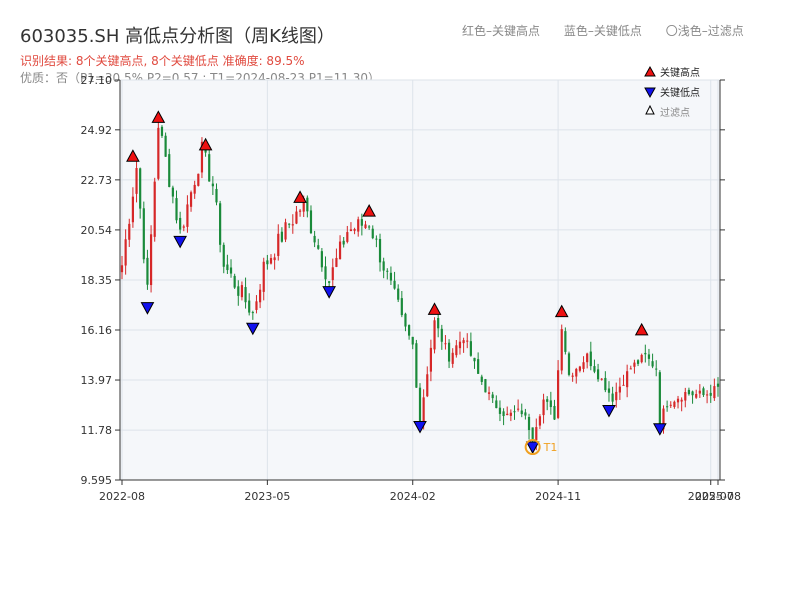 The image size is (800, 600). I want to click on y-tick-label: 22.73, so click(97, 180).